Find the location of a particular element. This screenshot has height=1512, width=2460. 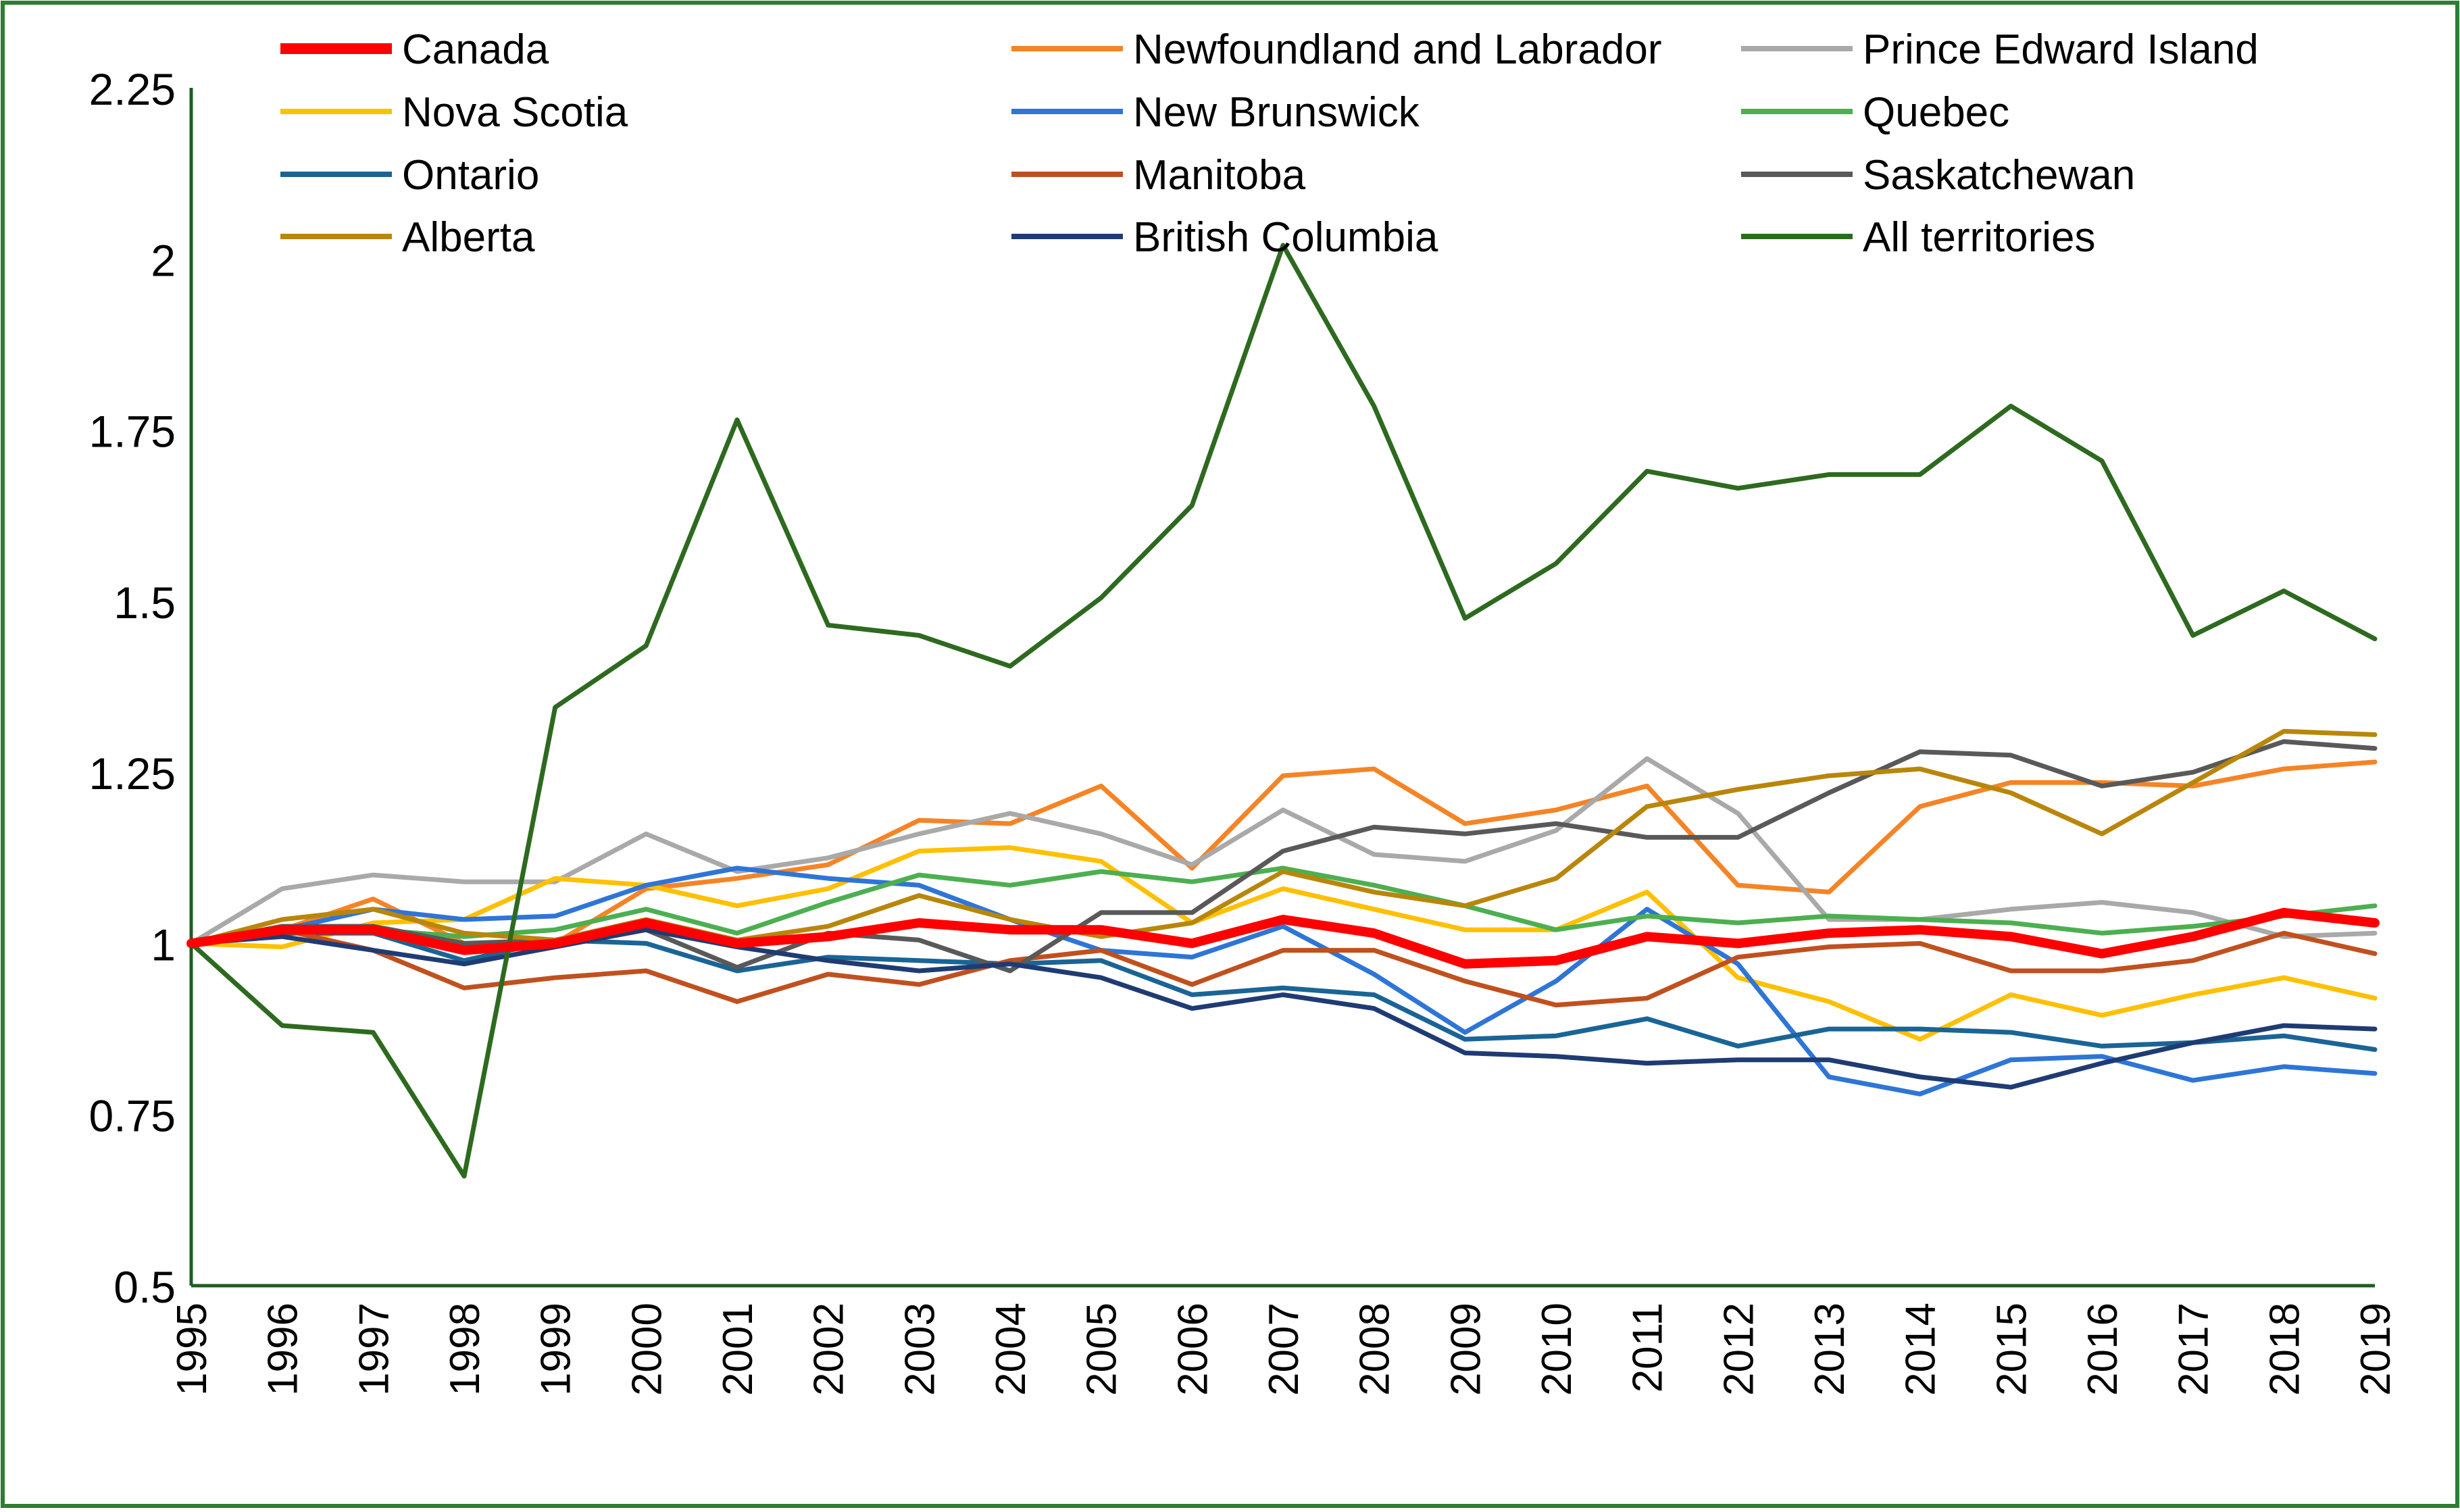

legend-label-new-brunswick: New Brunswick is located at coordinates (1276, 112).